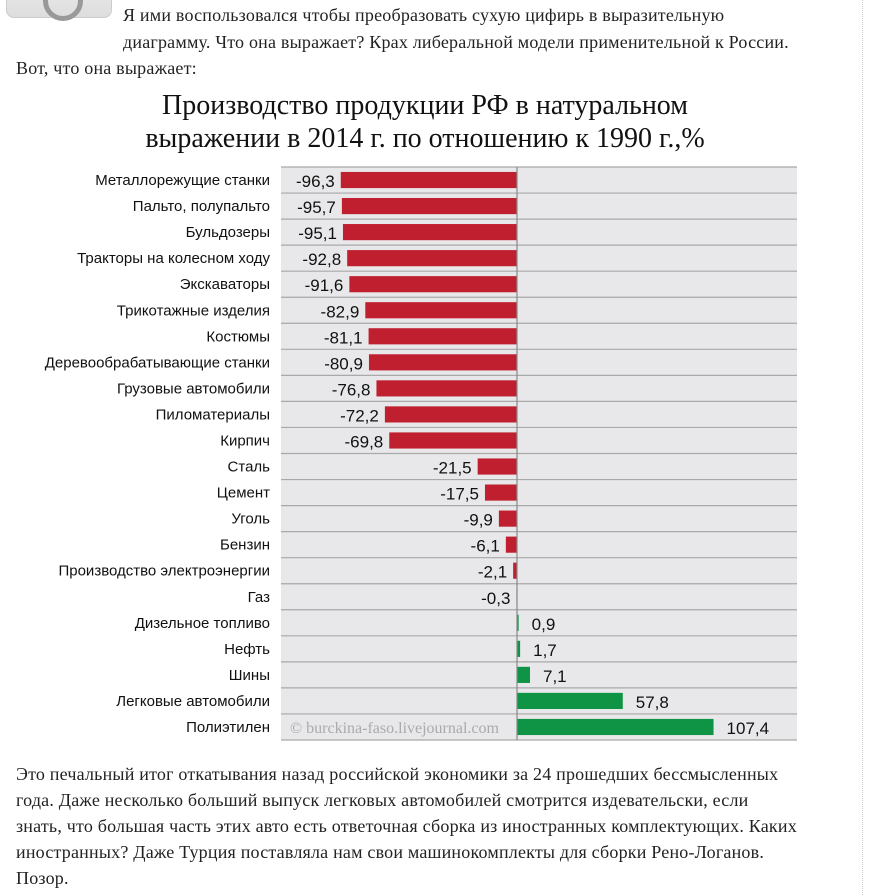  I want to click on data-label-11: -69,8, so click(364, 441).